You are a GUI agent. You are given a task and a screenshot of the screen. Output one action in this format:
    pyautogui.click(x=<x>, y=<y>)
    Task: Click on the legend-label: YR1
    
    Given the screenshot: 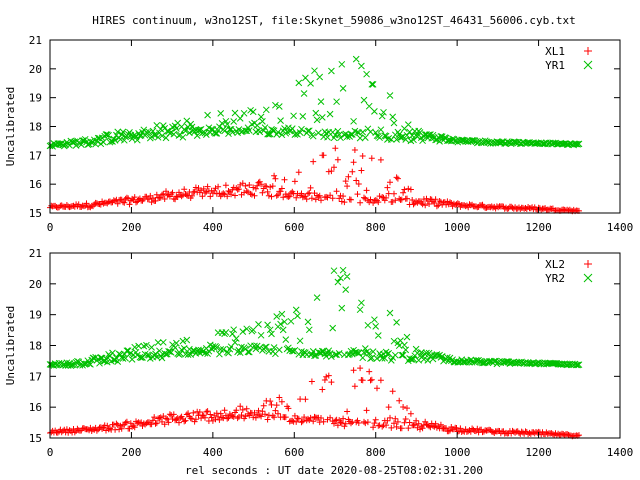 What is the action you would take?
    pyautogui.click(x=555, y=65)
    